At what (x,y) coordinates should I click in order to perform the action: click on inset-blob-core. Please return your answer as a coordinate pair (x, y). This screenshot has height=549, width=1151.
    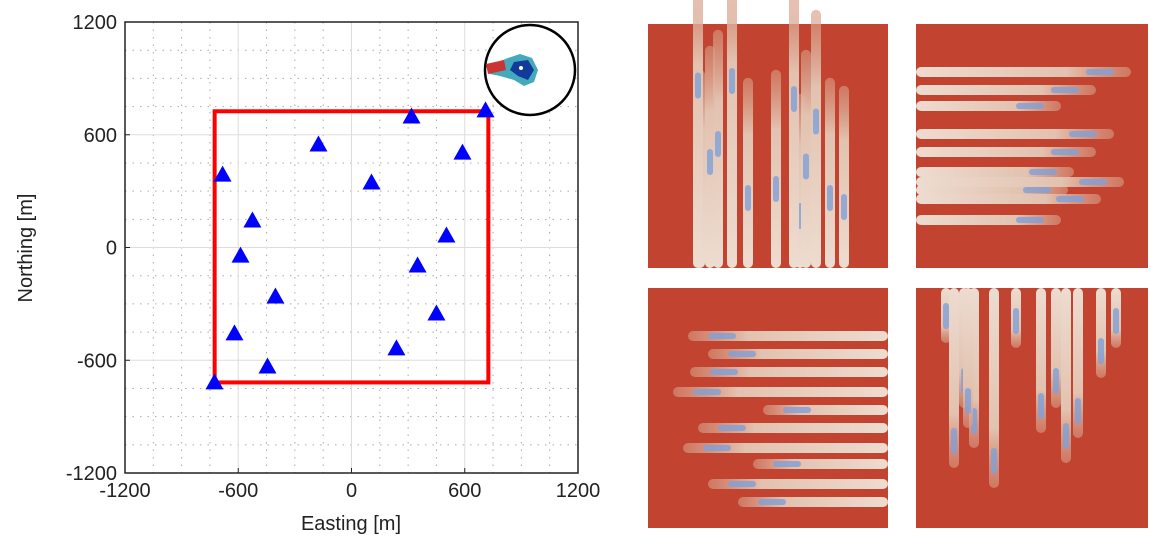
    Looking at the image, I should click on (522, 70).